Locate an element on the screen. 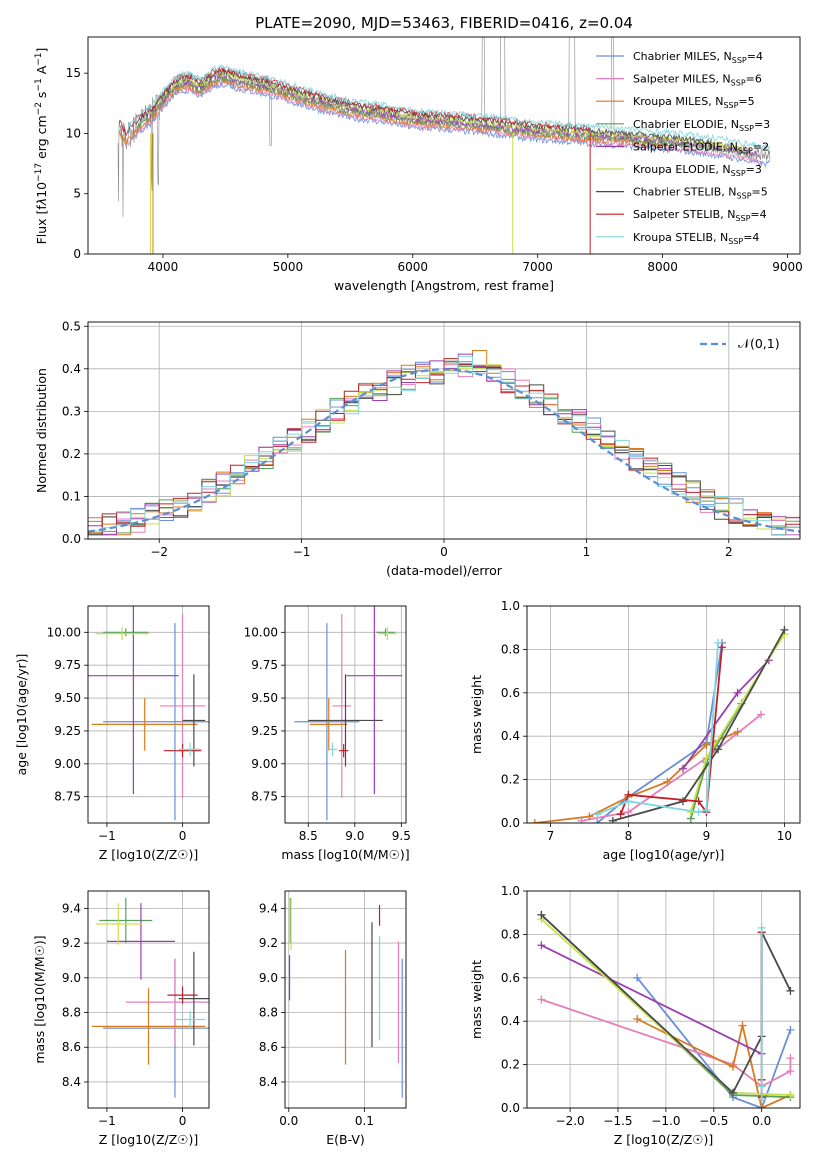 Image resolution: width=819 pixels, height=1170 pixels. y-tick-label: 0.6 is located at coordinates (510, 693).